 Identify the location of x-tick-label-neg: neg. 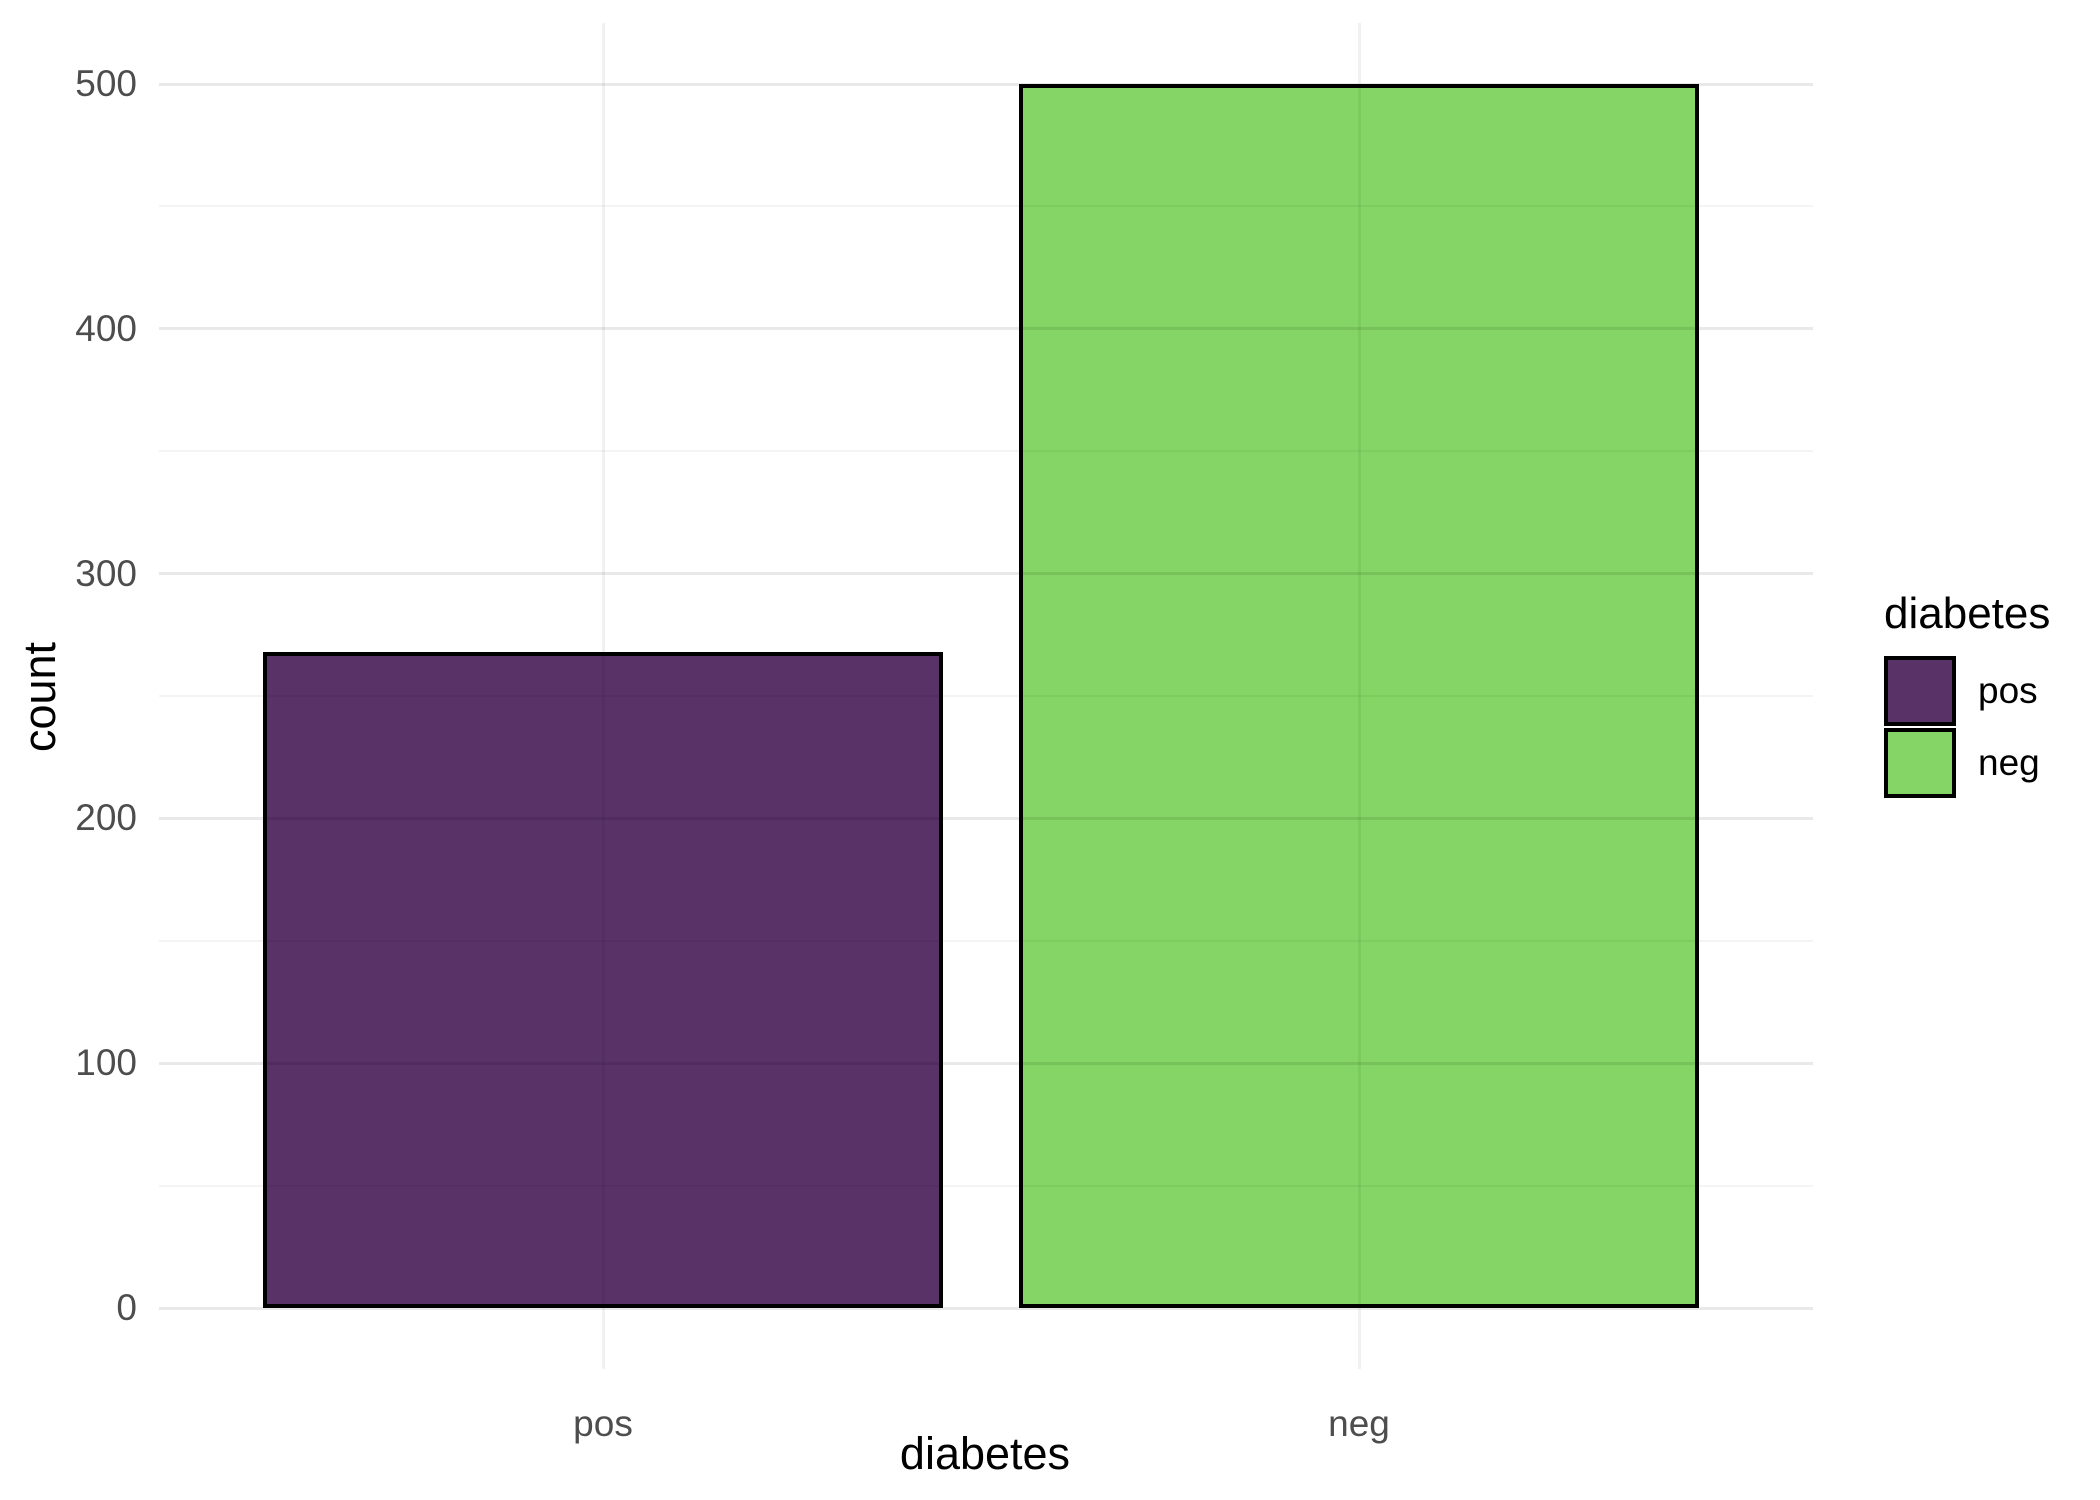
(1359, 1423).